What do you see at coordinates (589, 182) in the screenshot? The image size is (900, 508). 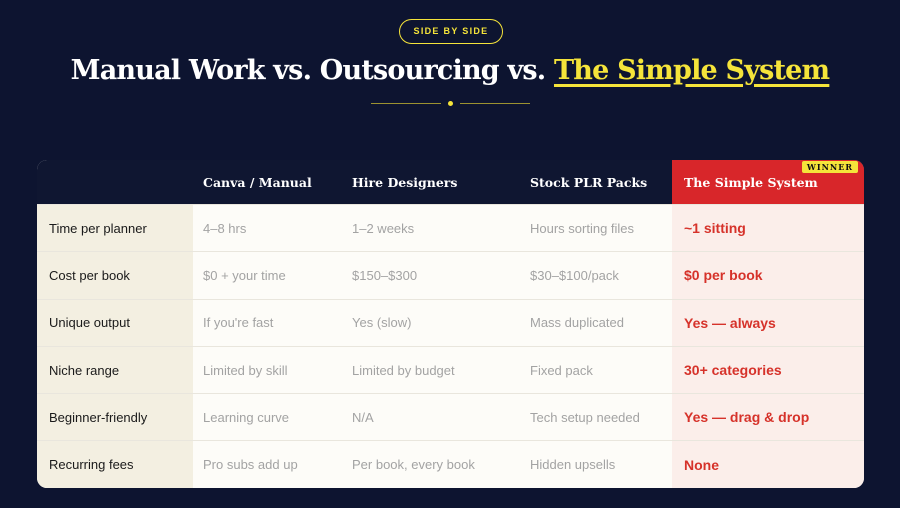 I see `header-cell: Stock PLR Packs` at bounding box center [589, 182].